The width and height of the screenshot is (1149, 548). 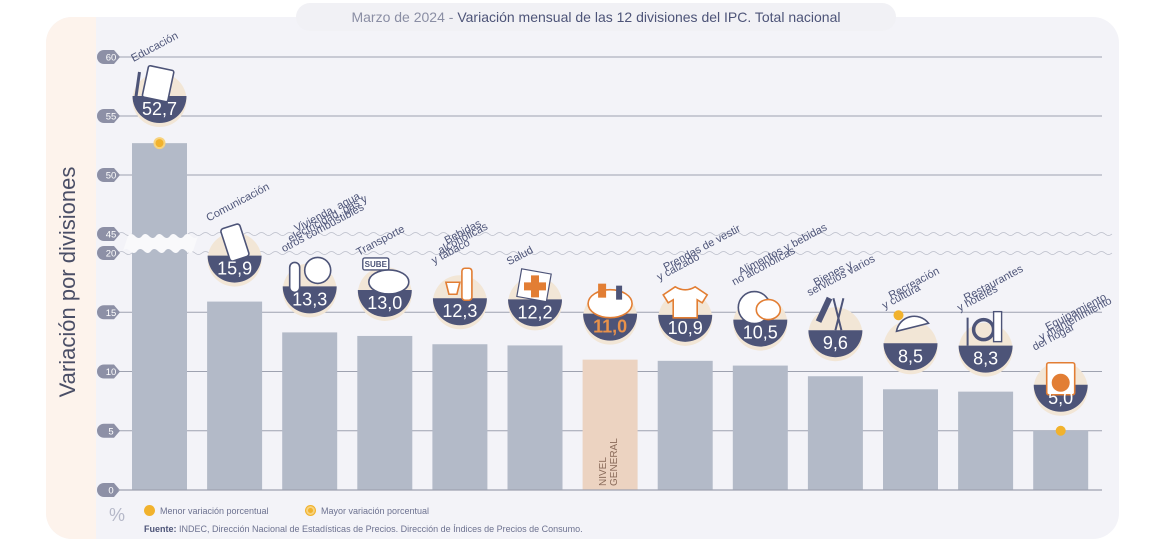 What do you see at coordinates (111, 313) in the screenshot?
I see `y-tick-label: 15` at bounding box center [111, 313].